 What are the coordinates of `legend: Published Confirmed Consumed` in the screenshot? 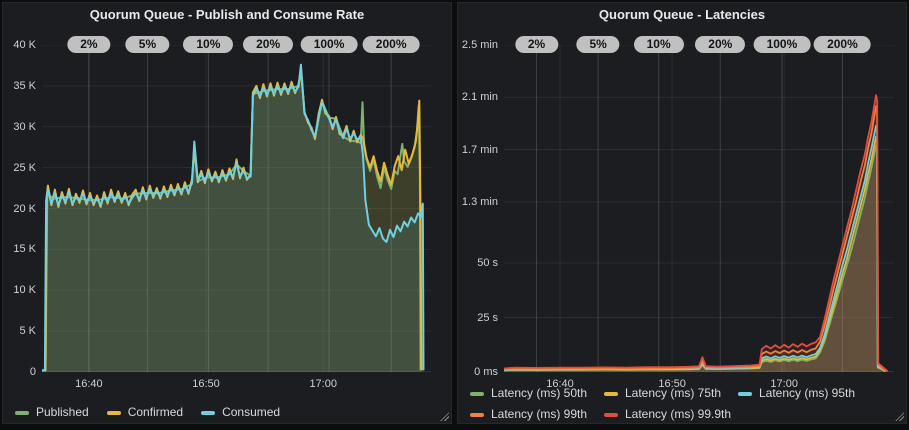 It's located at (156, 412).